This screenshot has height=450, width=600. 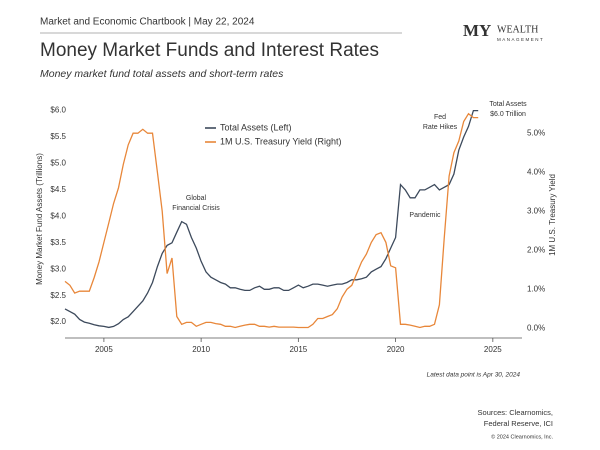 I want to click on y2-tick-label: 3.0%, so click(x=536, y=210).